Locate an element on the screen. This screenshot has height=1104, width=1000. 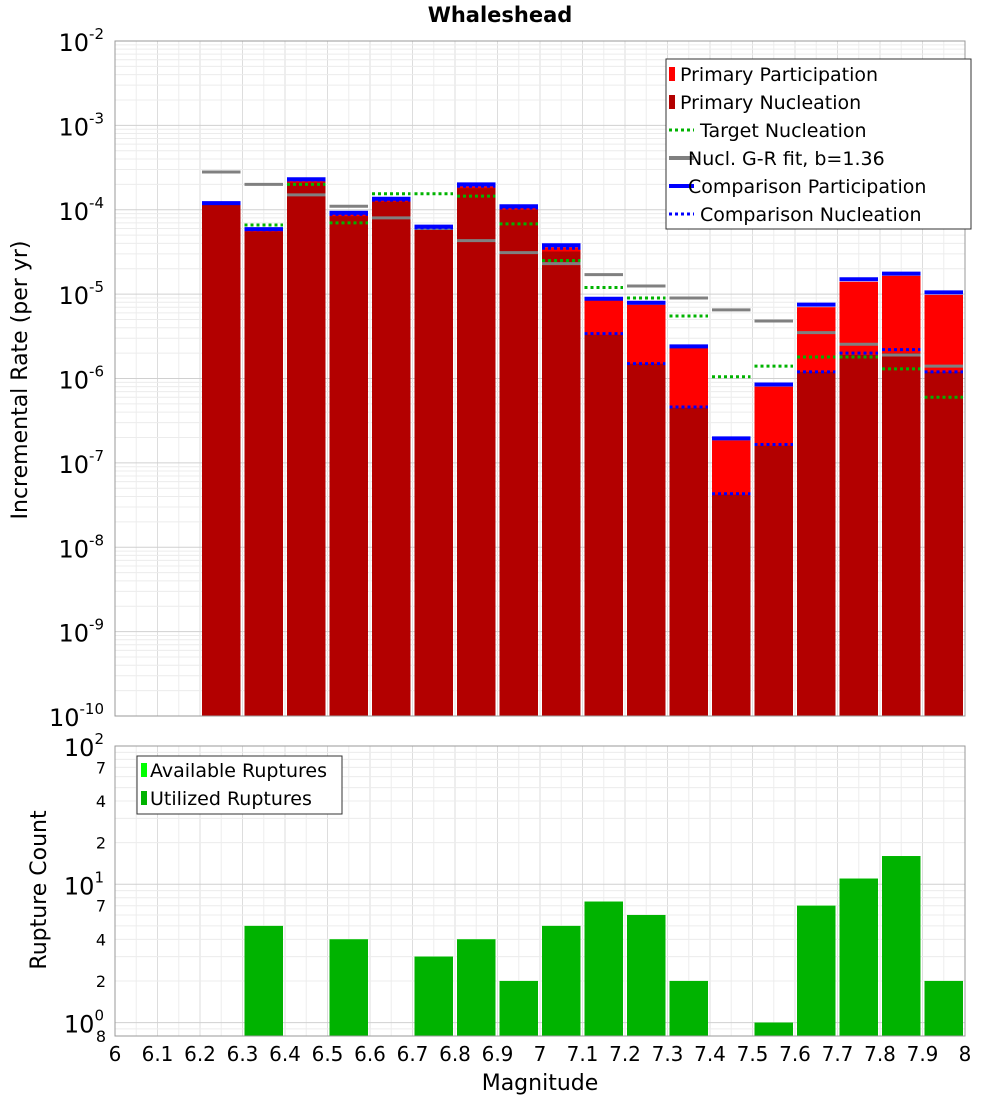
x-axis-label: Magnitude is located at coordinates (540, 1083).